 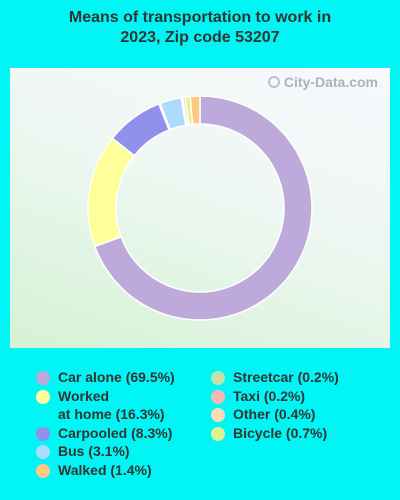 What do you see at coordinates (273, 82) in the screenshot?
I see `watermark-icon` at bounding box center [273, 82].